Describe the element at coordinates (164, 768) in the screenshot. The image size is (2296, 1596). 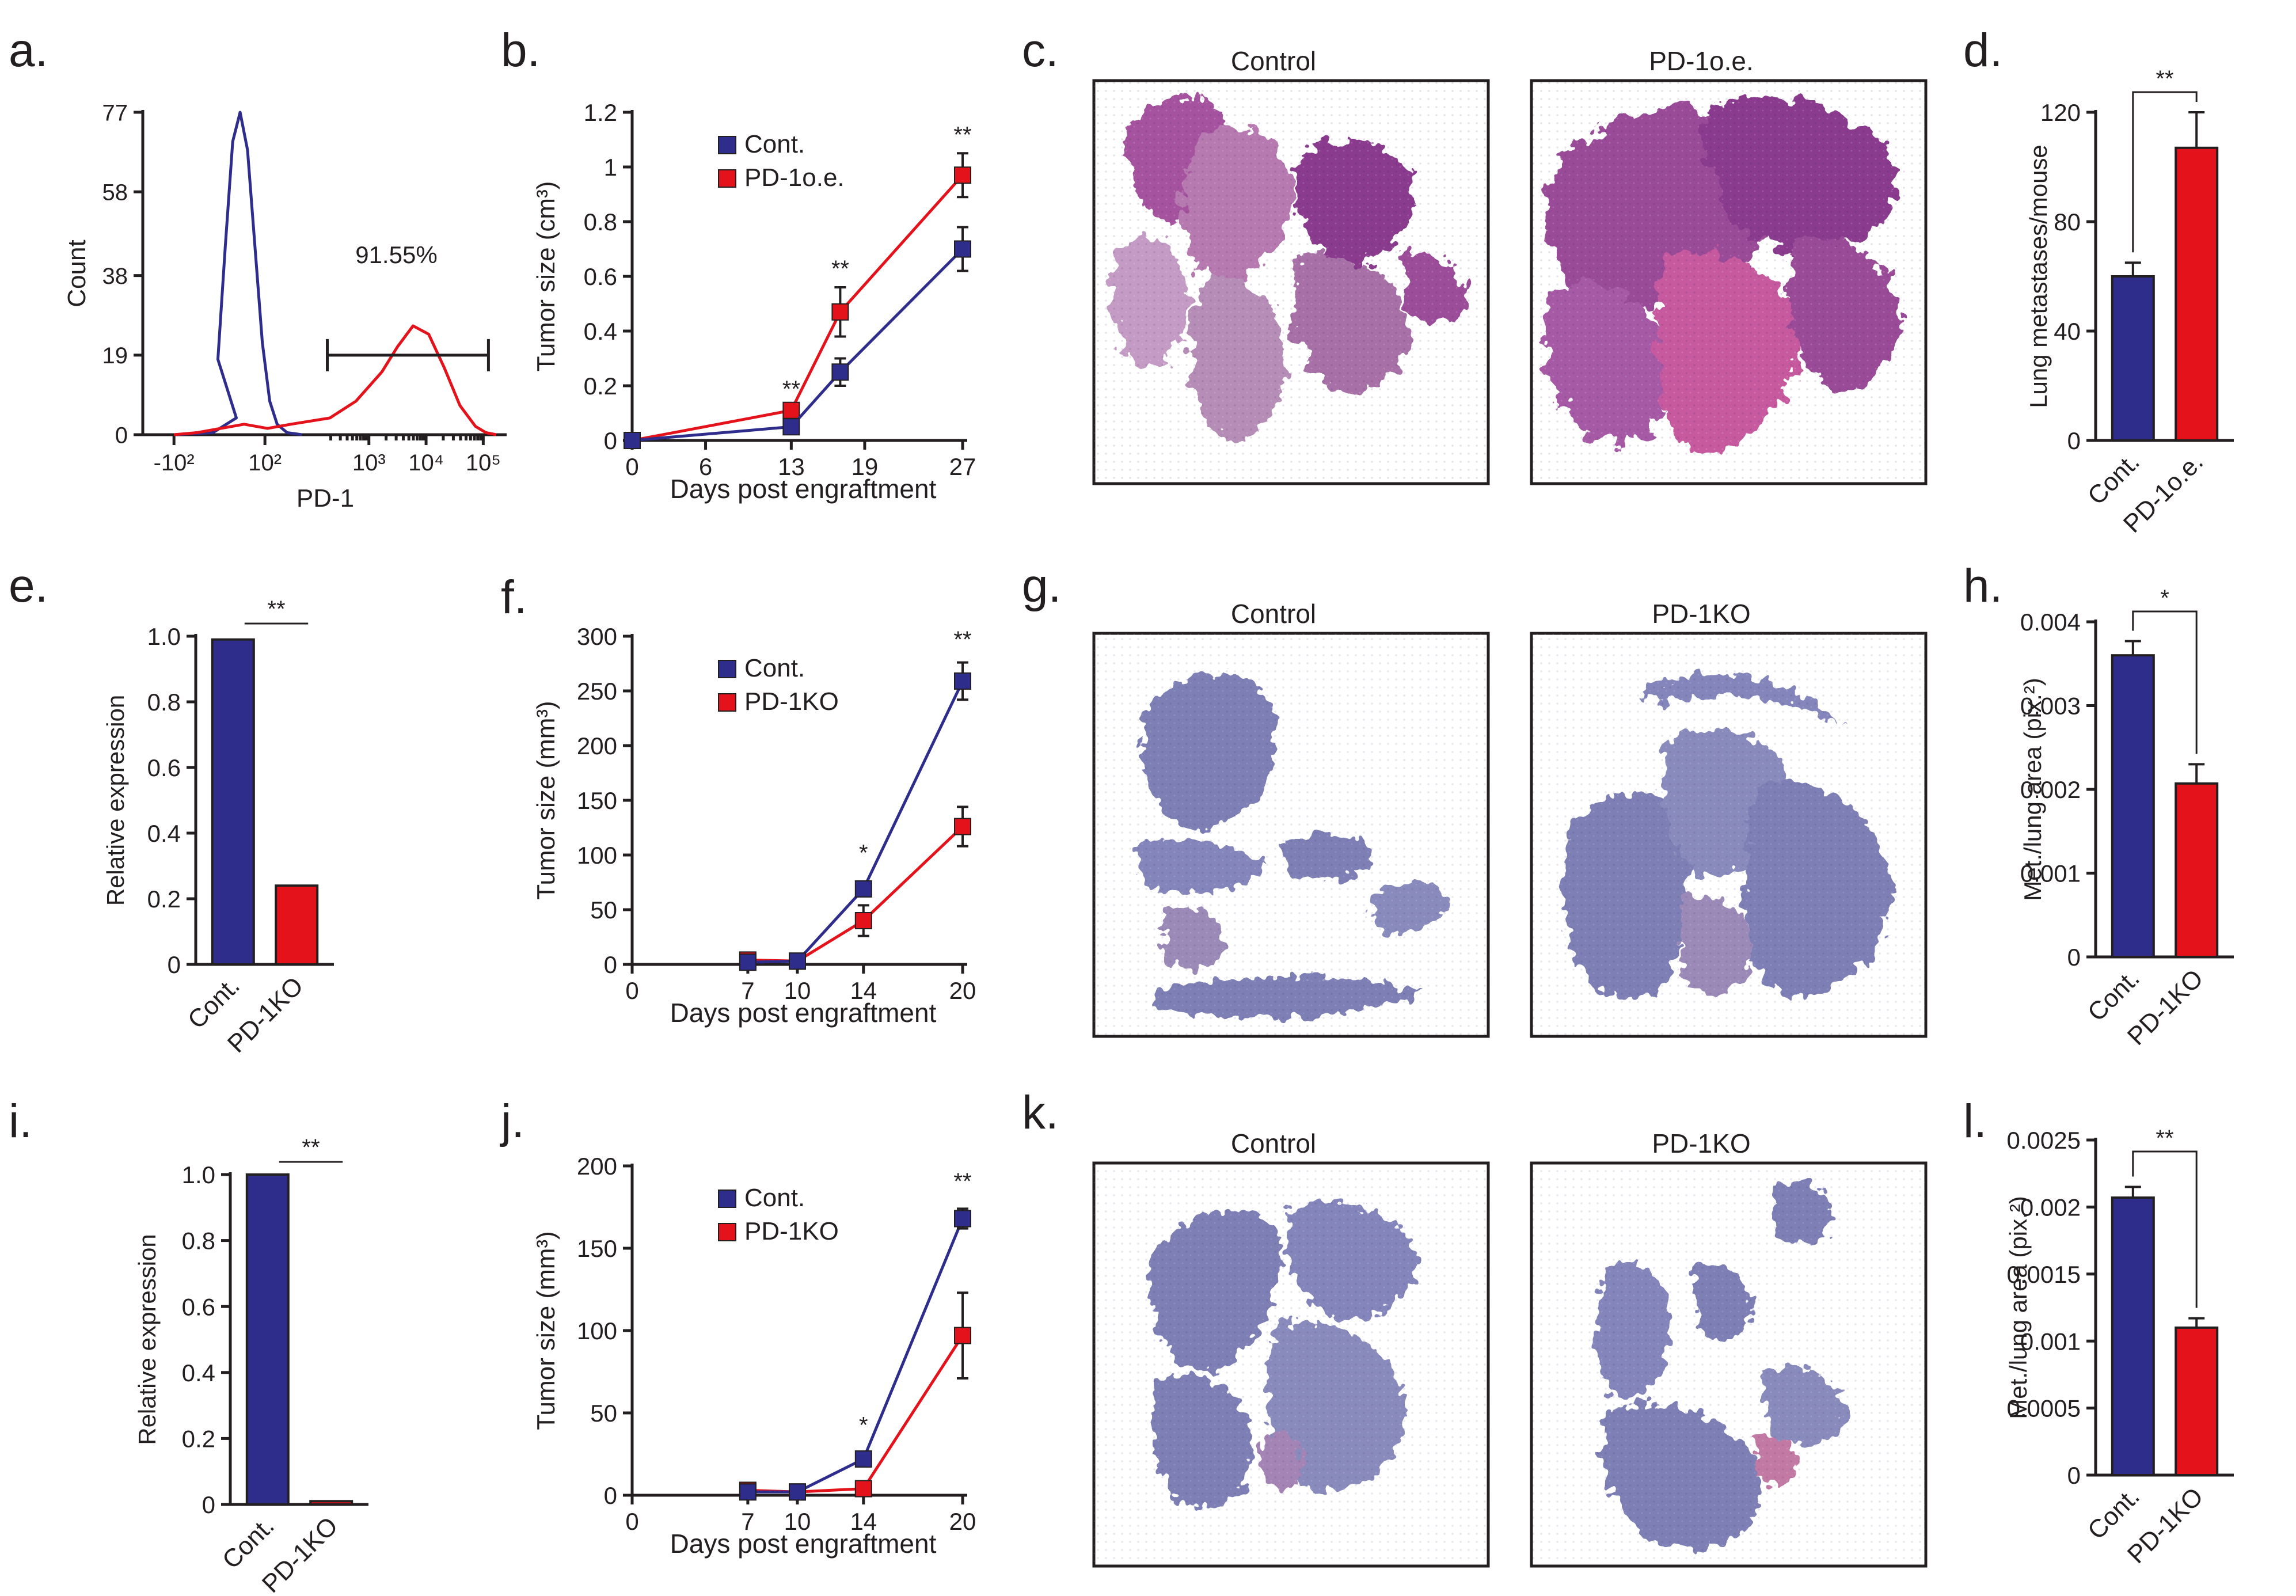
I see `chart-e-y-tick-label: 0.6` at that location.